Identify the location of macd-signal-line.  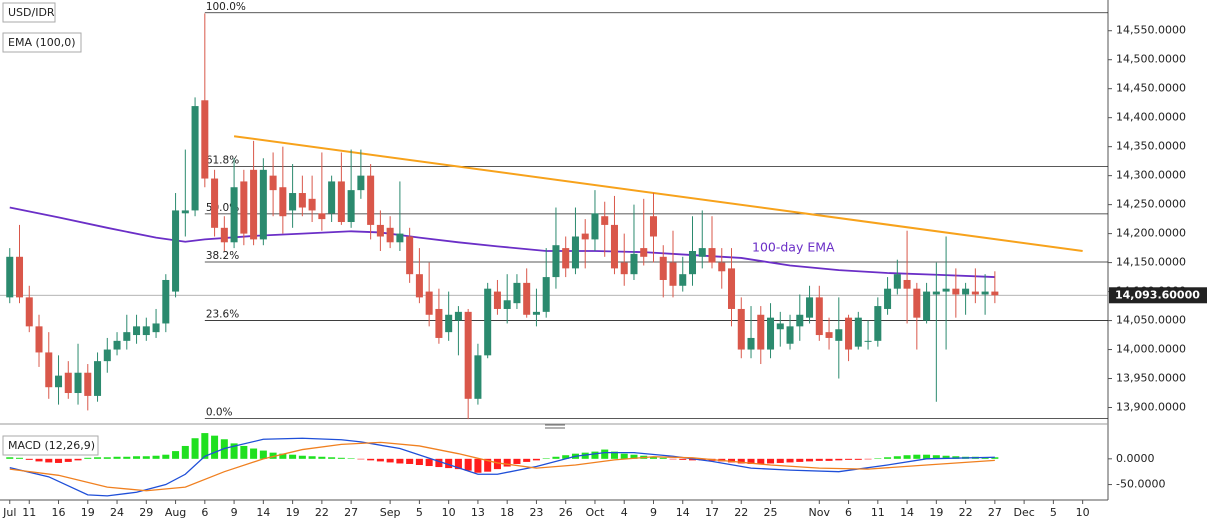
(502, 466).